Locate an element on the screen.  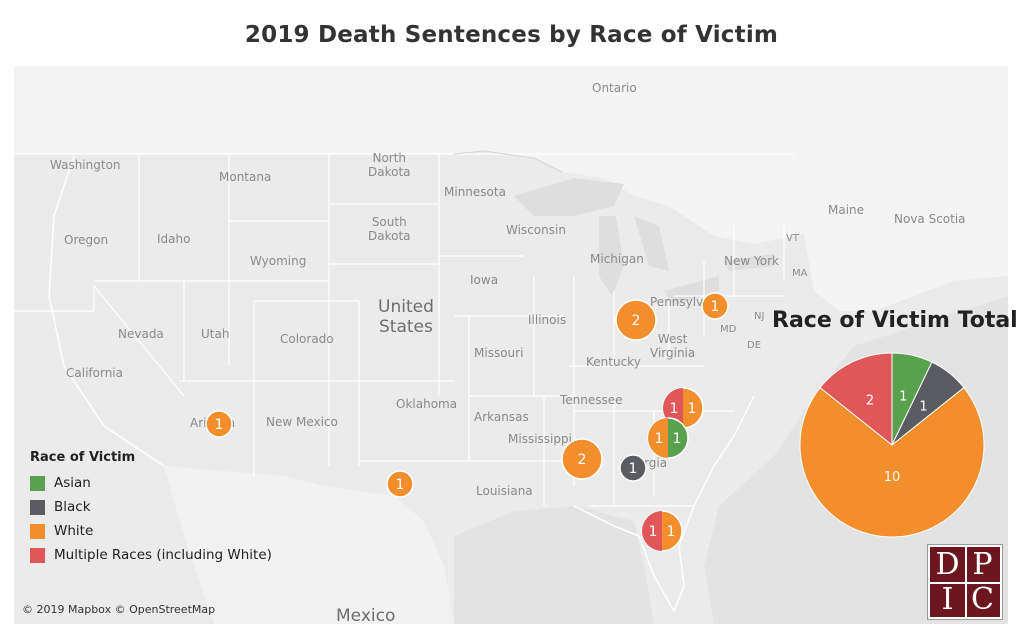
map-label-missouri: Missouri is located at coordinates (499, 353).